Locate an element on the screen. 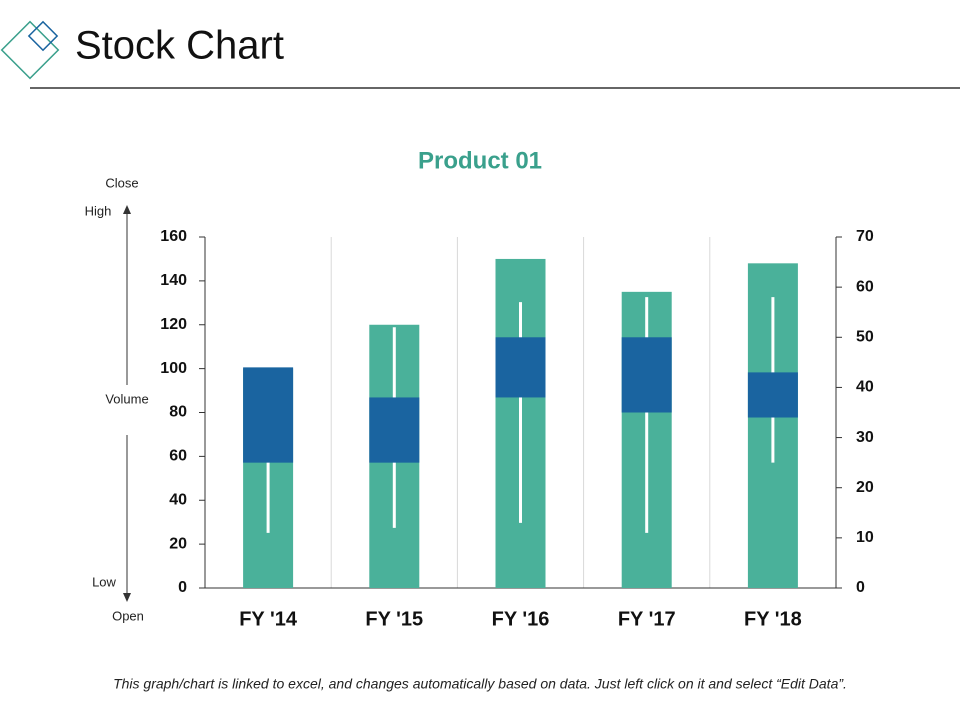 The image size is (960, 720). y2-tick-label: 10 is located at coordinates (865, 537).